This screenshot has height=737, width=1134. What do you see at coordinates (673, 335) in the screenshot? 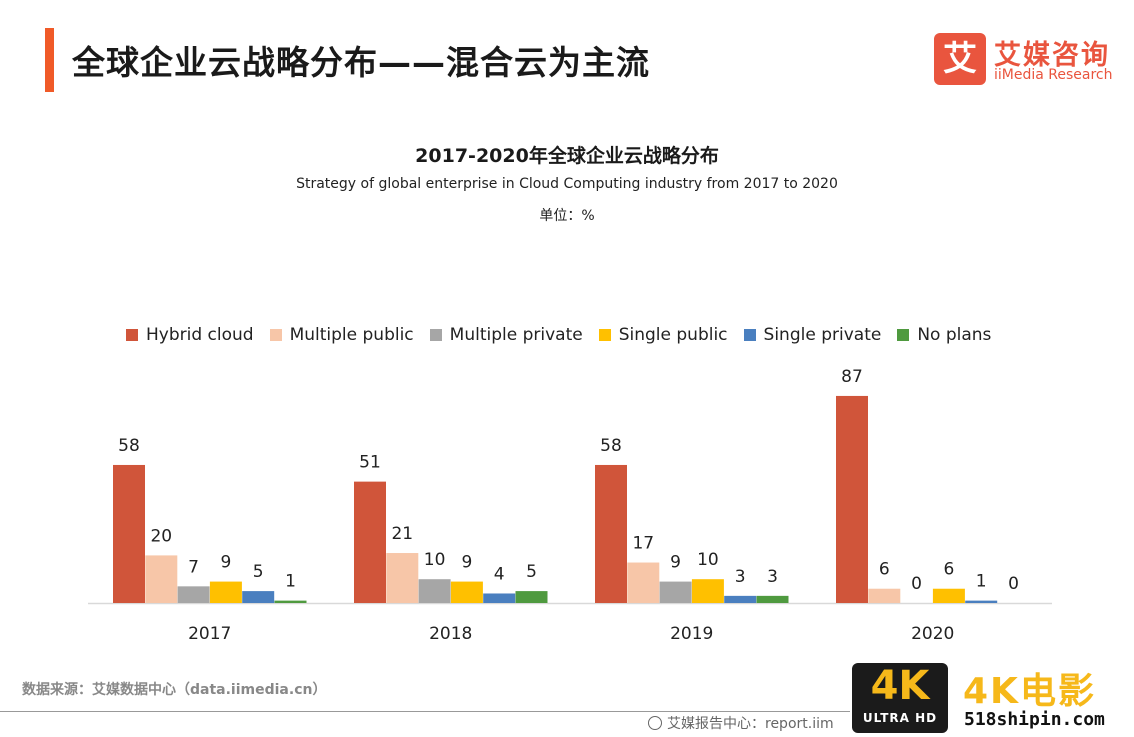
I see `legend-label: Single public` at bounding box center [673, 335].